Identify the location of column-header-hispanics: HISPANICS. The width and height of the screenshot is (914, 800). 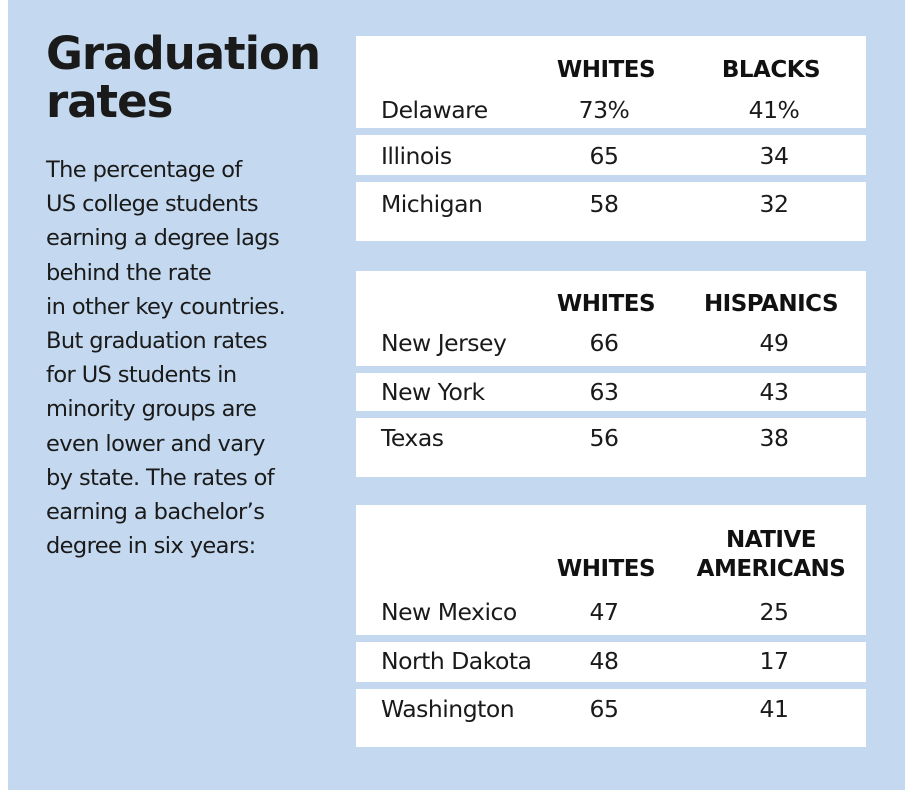
(771, 304).